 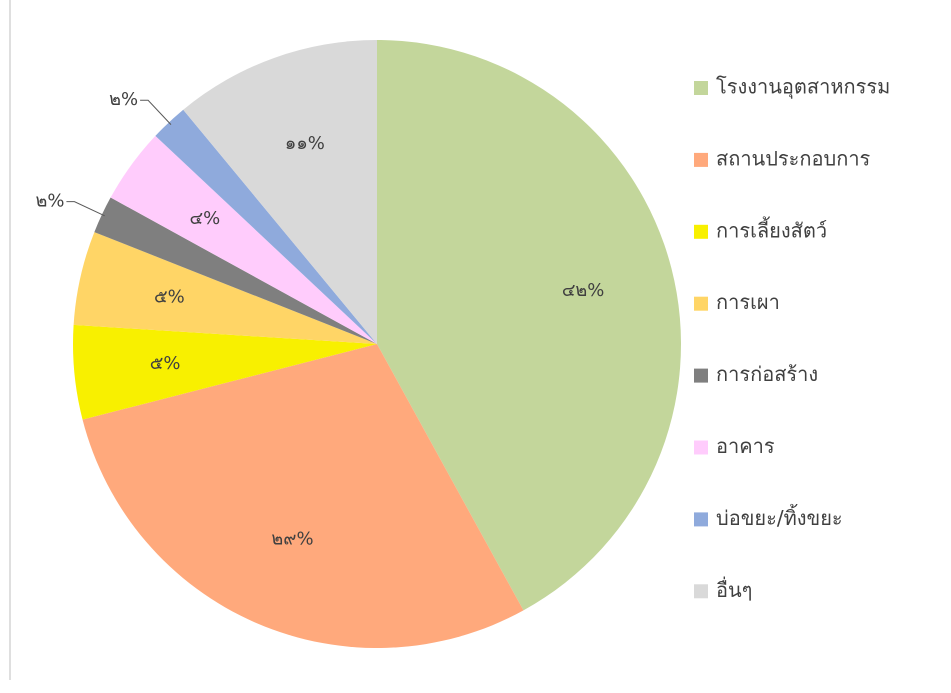 What do you see at coordinates (779, 517) in the screenshot?
I see `legend-label: บ่อขยะ/ทิ้งขยะ` at bounding box center [779, 517].